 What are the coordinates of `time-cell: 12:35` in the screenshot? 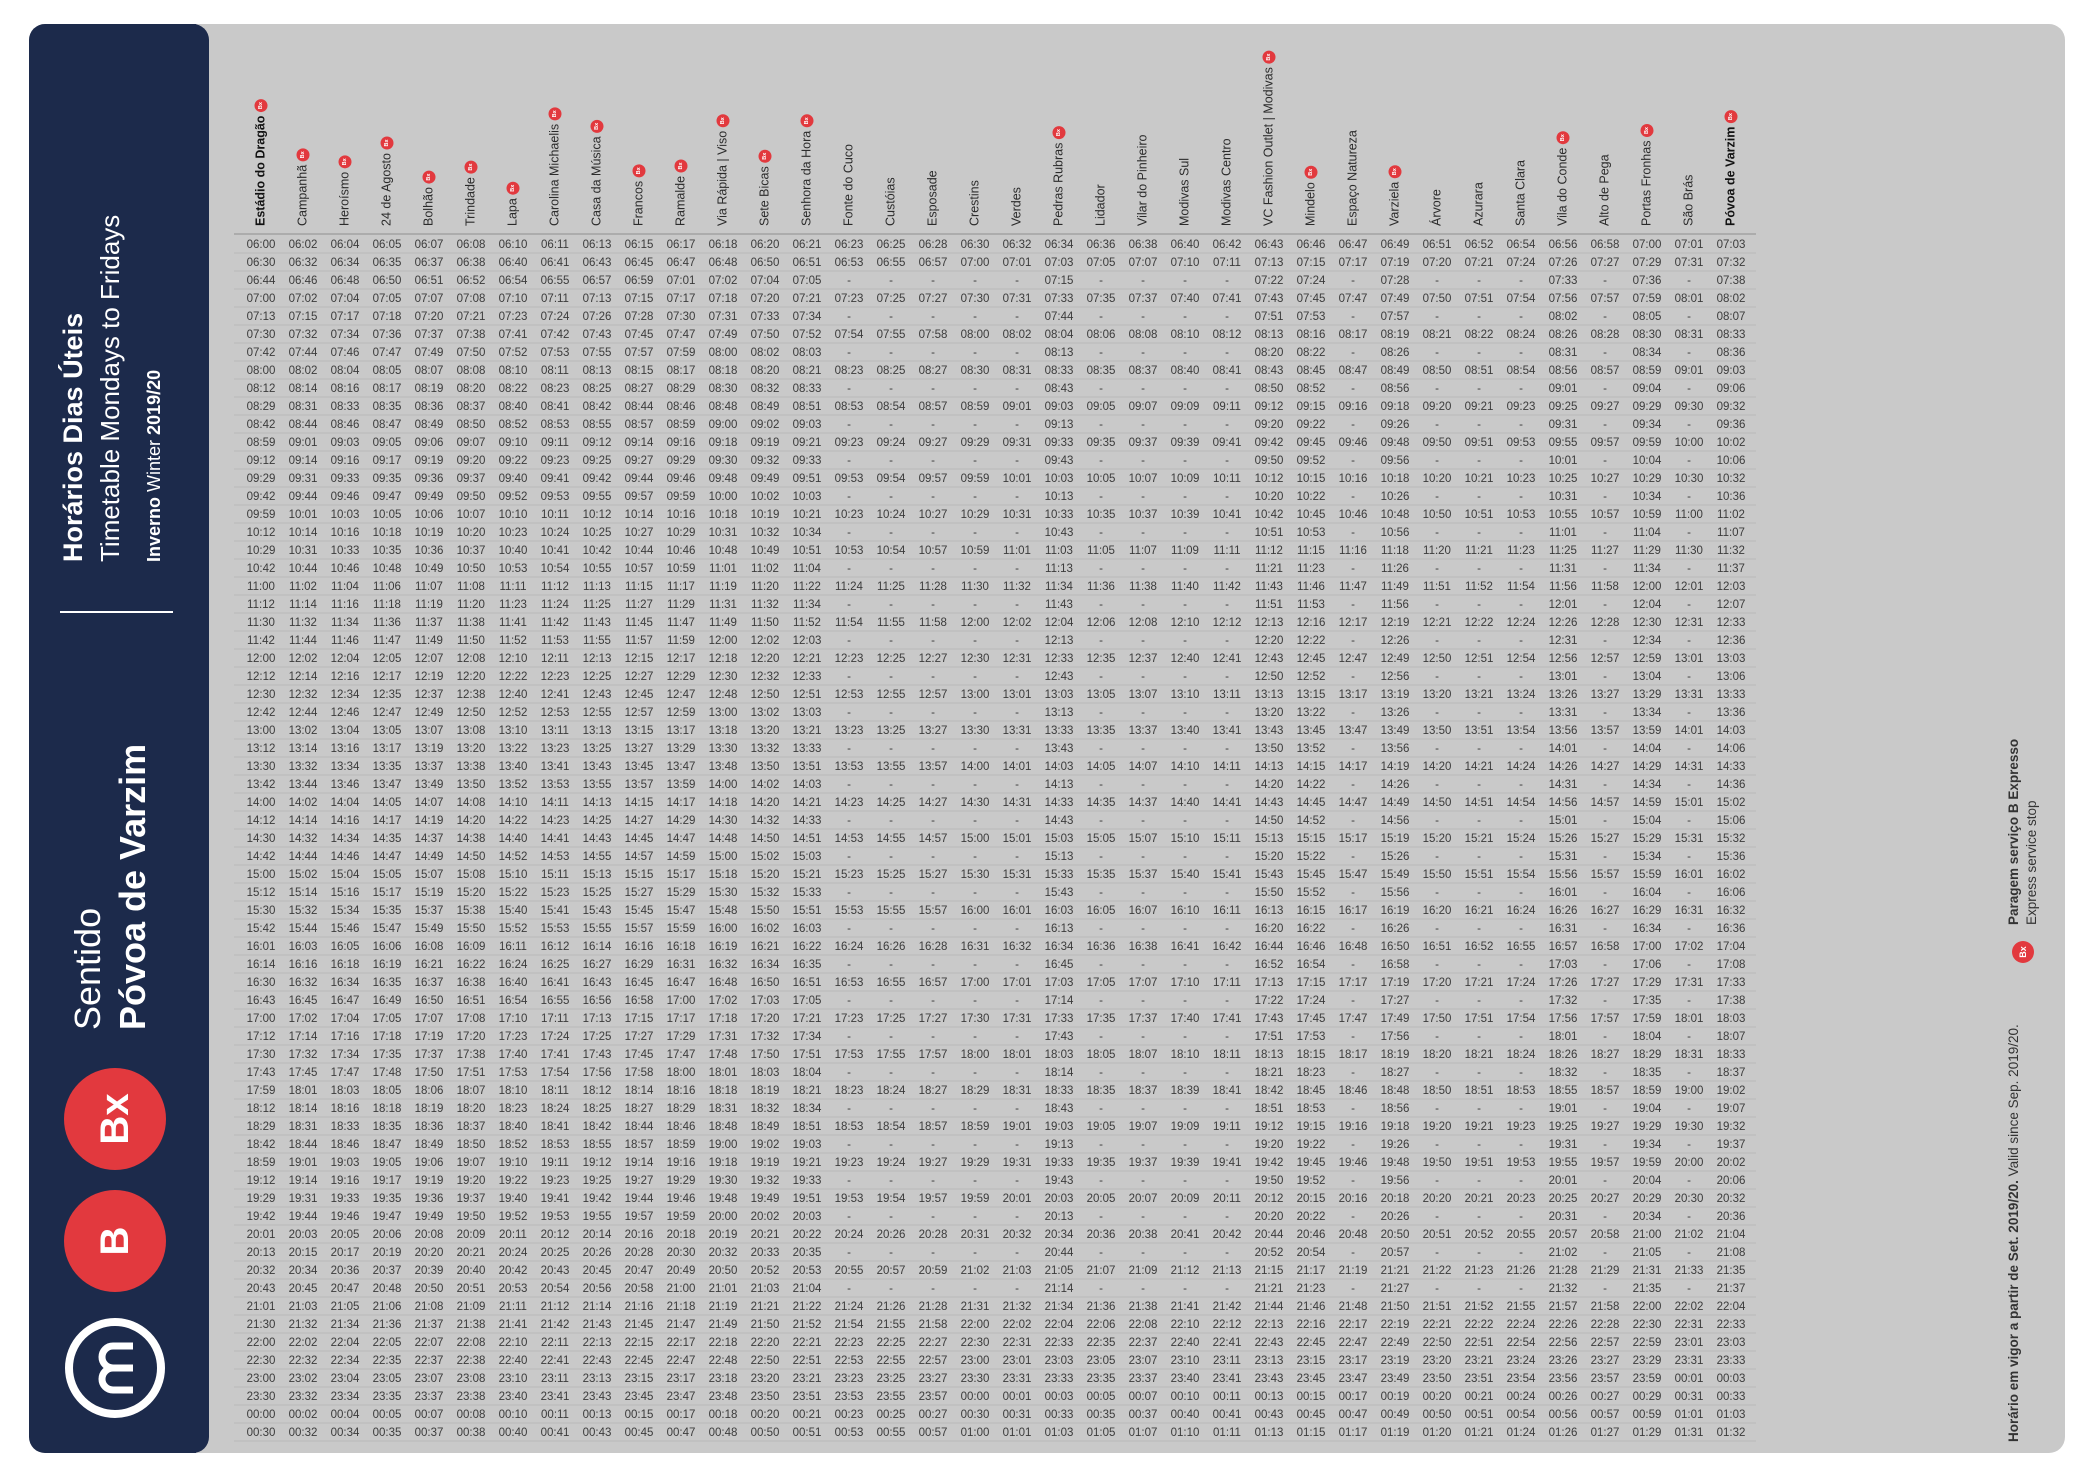 It's located at (387, 695).